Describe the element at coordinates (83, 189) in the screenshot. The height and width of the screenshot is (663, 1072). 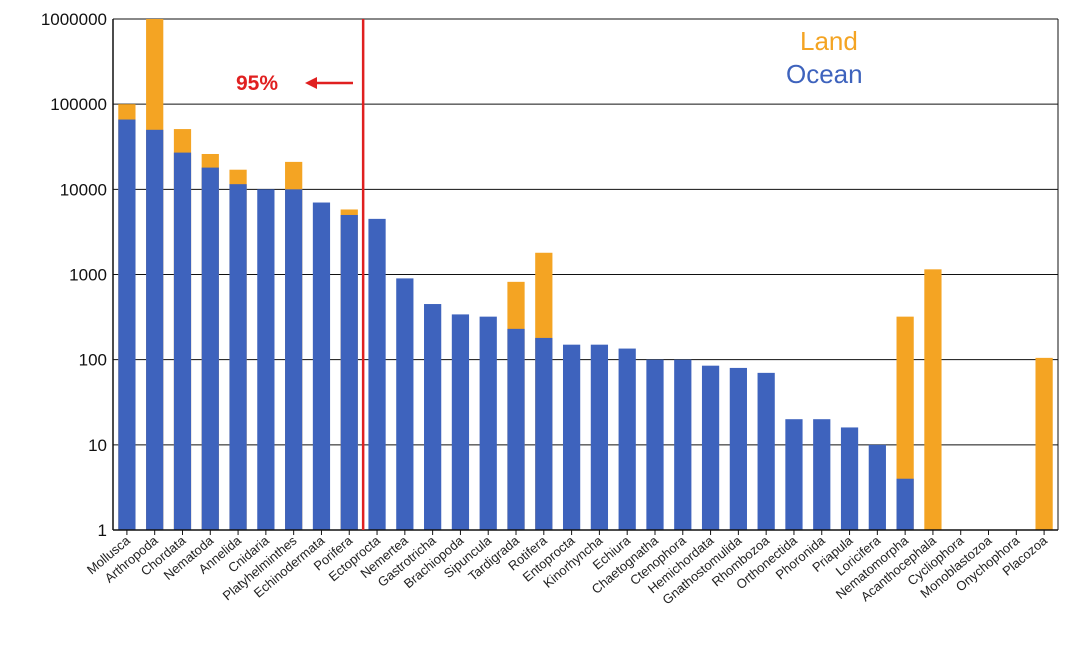
I see `y-tick-label: 10000` at that location.